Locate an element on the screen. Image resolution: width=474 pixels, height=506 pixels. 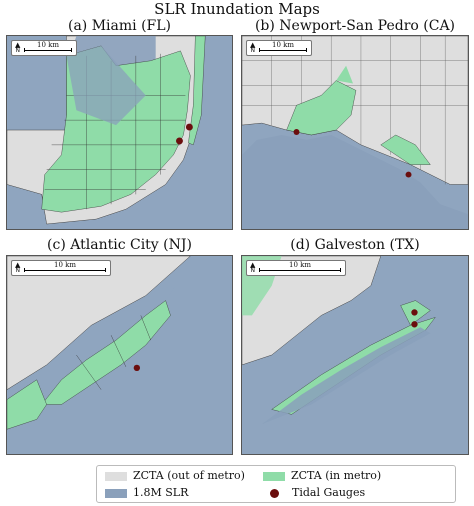
legend-label: ZCTA (out of metro) is located at coordinates (189, 475).